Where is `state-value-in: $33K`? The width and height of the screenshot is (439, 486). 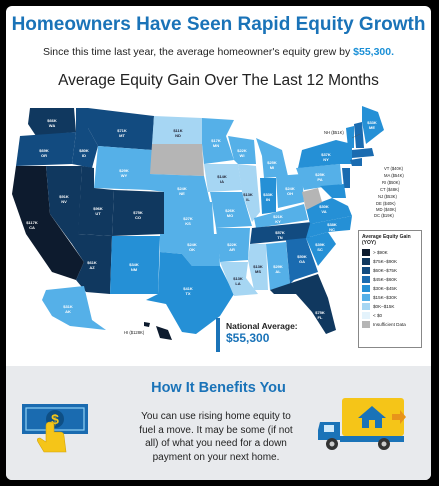
state-value-in: $33K is located at coordinates (268, 194).